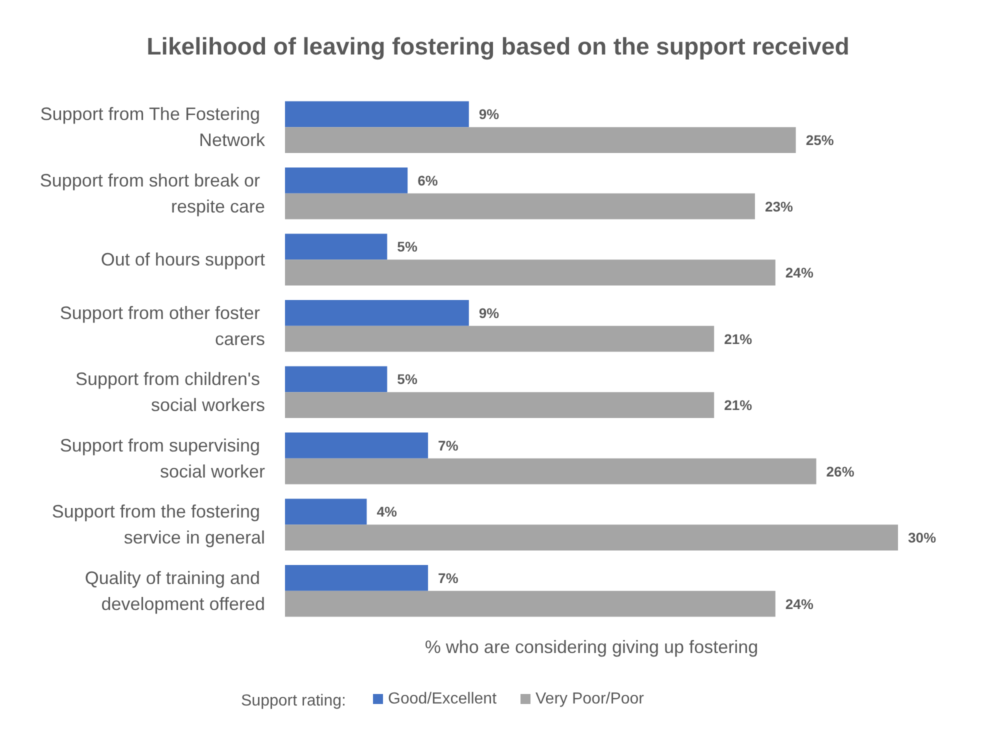 The width and height of the screenshot is (998, 731). Describe the element at coordinates (293, 701) in the screenshot. I see `legend-title: Support rating:` at that location.